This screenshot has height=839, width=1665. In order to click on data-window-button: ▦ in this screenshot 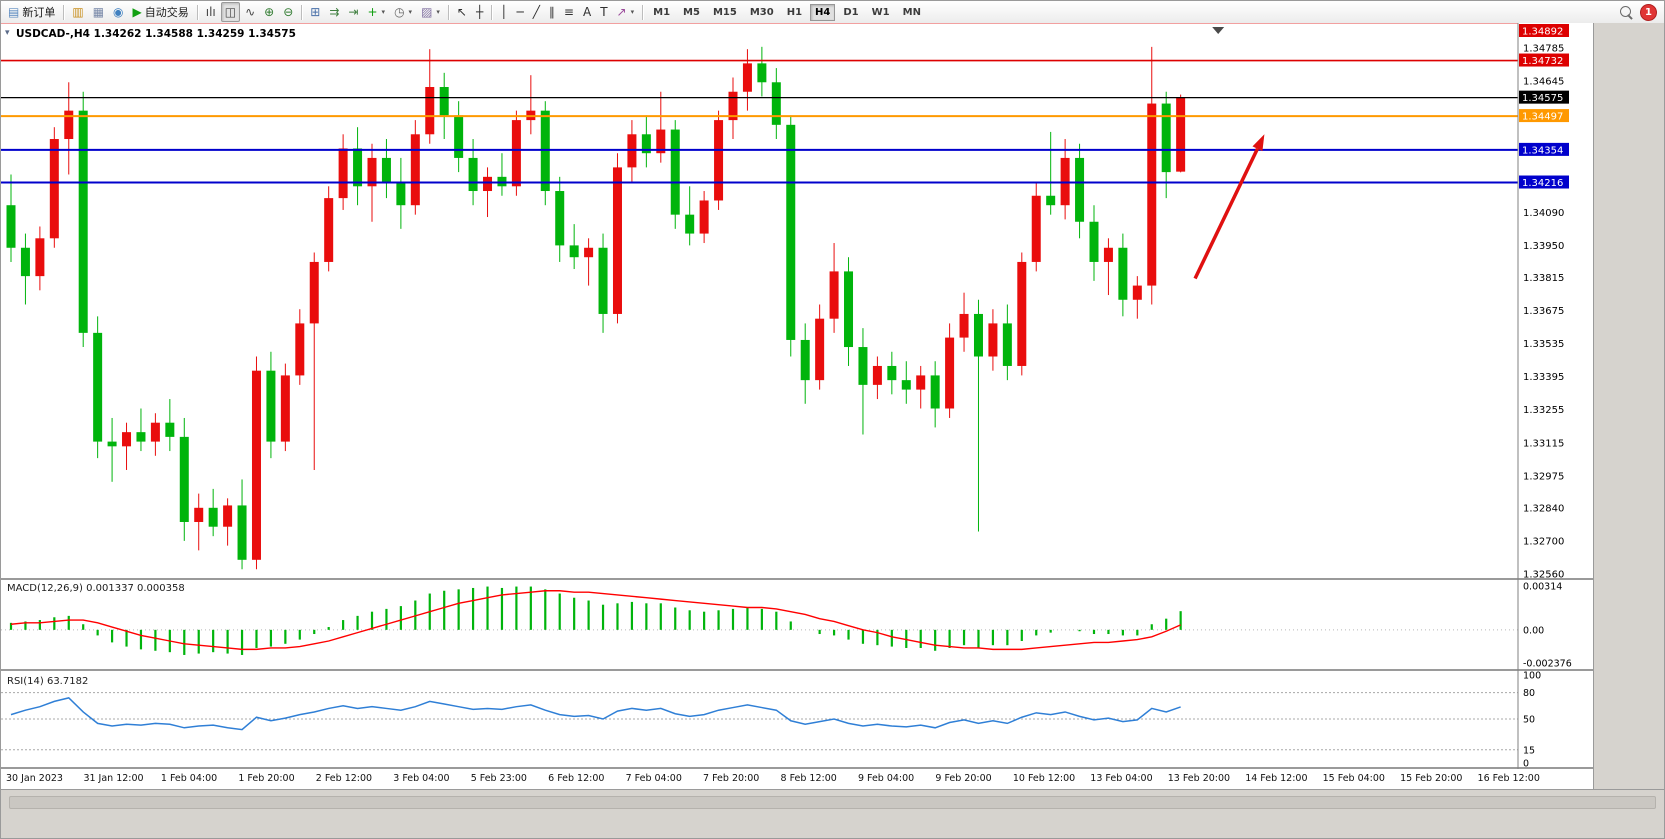, I will do `click(98, 12)`.